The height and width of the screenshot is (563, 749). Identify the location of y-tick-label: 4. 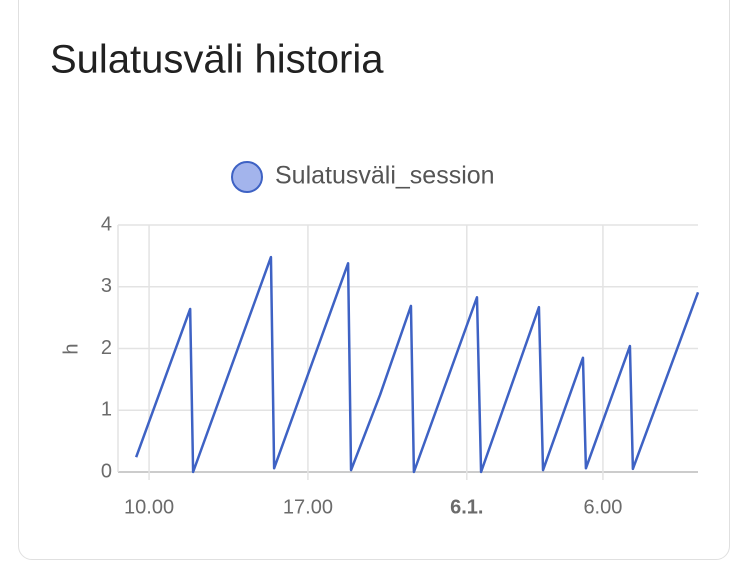
(106, 224).